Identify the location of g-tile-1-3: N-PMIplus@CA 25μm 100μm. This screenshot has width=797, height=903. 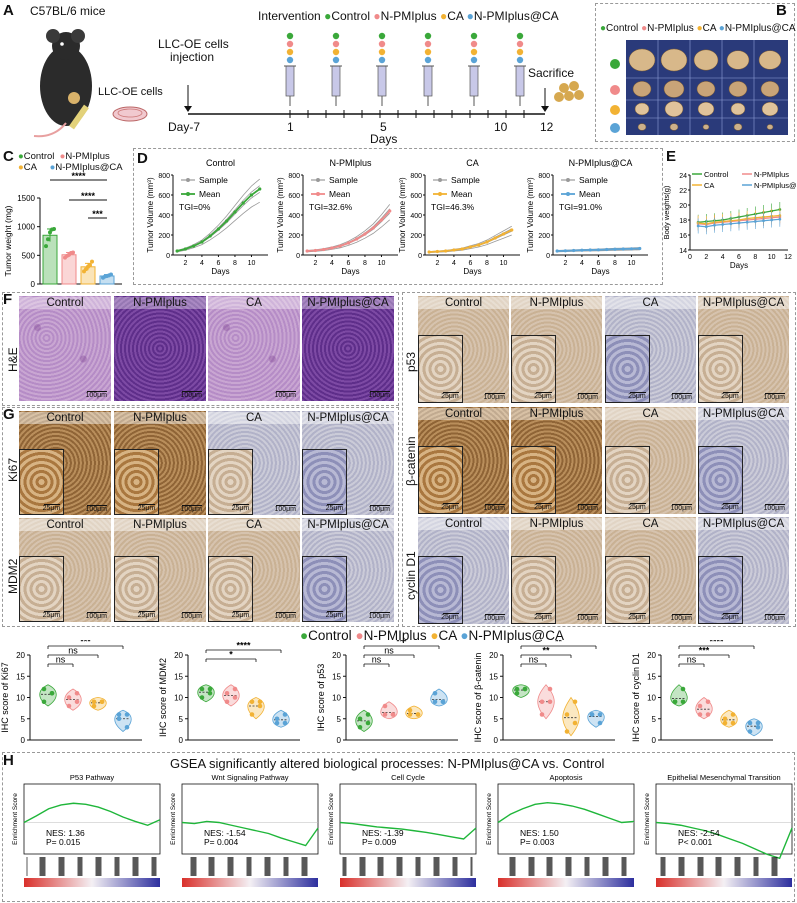
(348, 570).